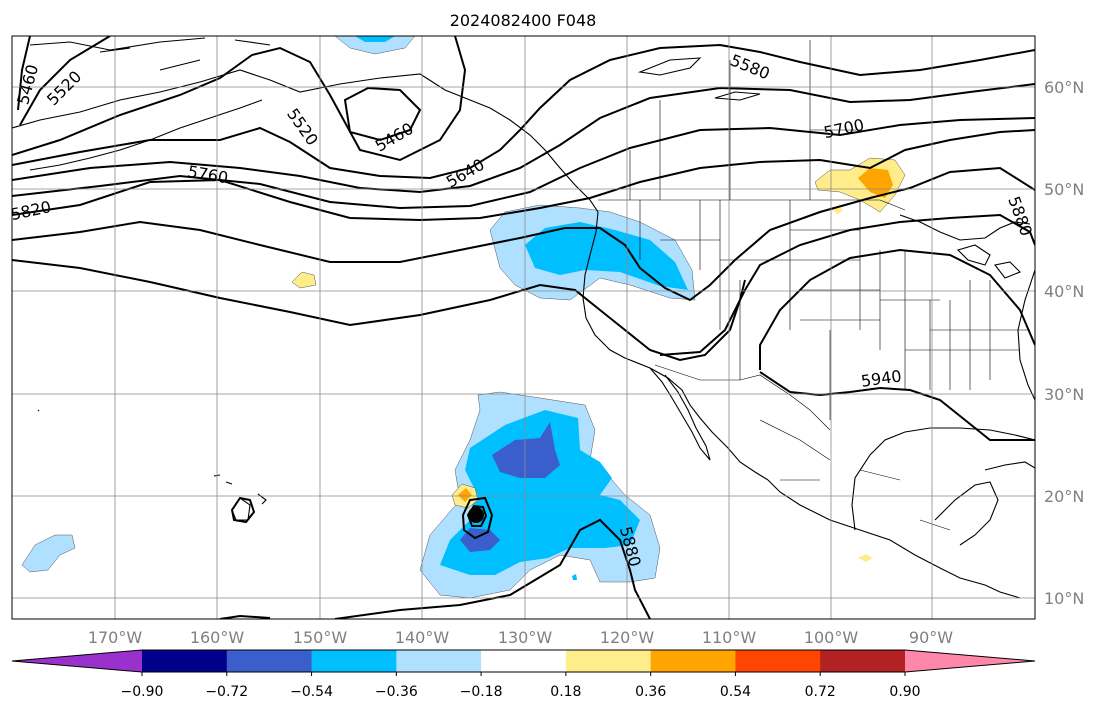 The width and height of the screenshot is (1105, 712). I want to click on lon-label: 110°W, so click(729, 637).